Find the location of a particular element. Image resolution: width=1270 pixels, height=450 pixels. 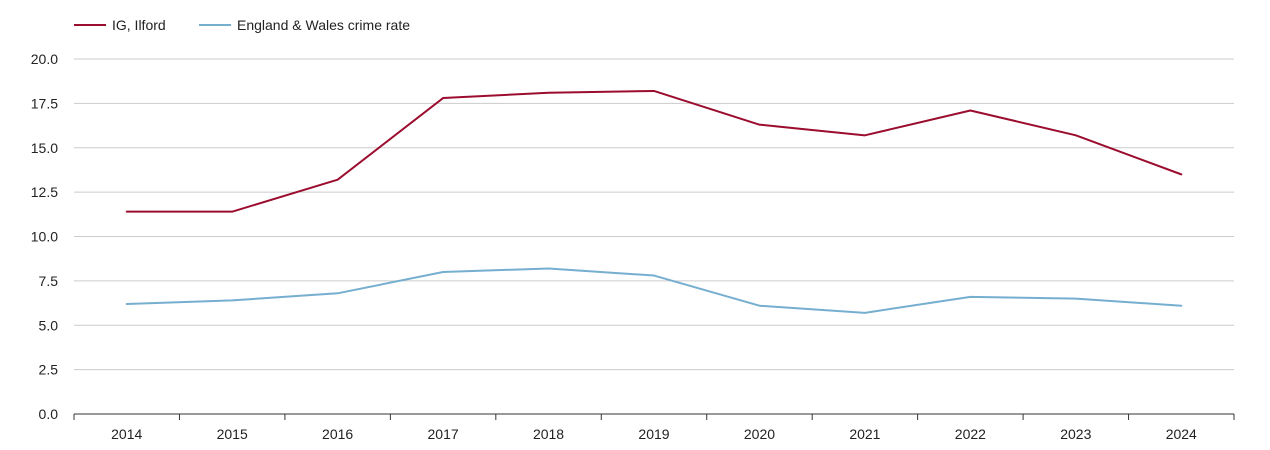

x-tick-label-2014: 2014 is located at coordinates (126, 434).